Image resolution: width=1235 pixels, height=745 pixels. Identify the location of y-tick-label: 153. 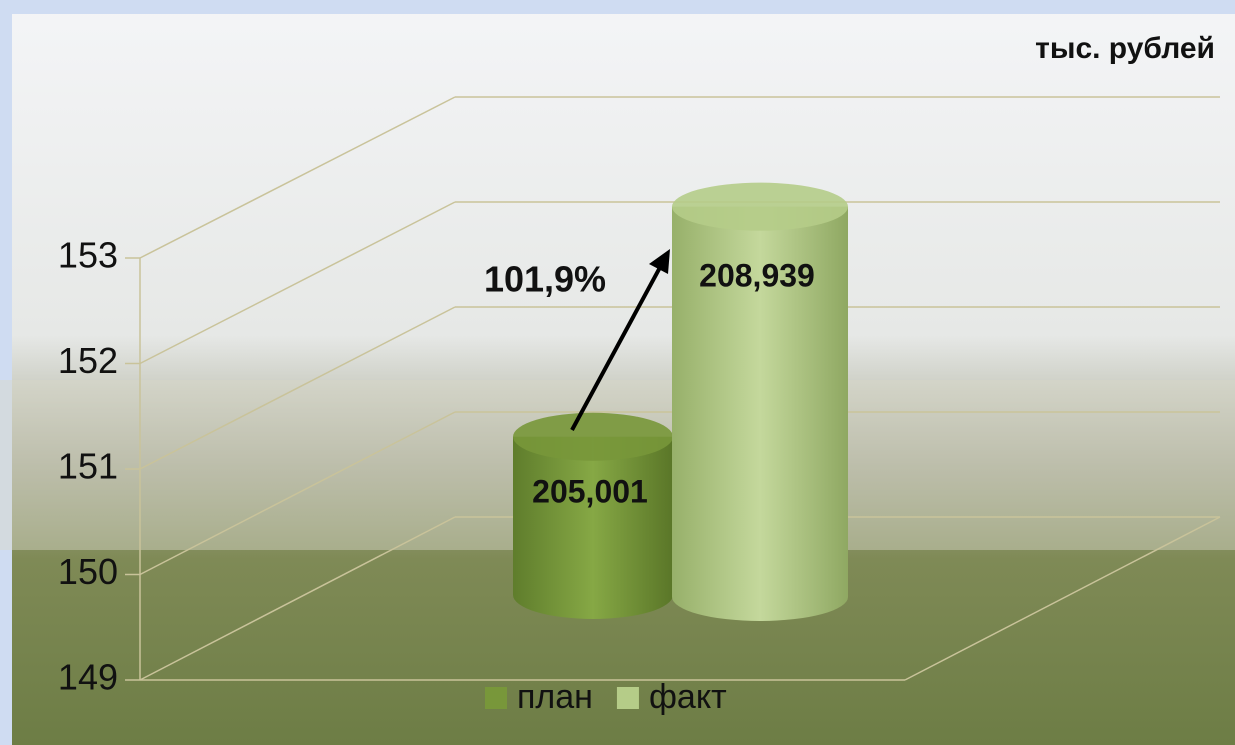
(88, 255).